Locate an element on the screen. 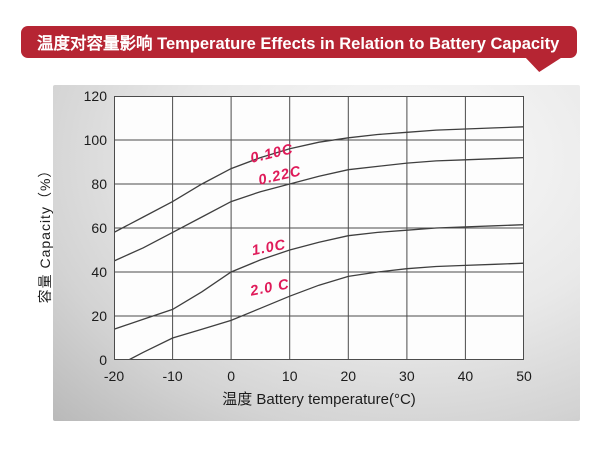 The image size is (600, 451). y-tick-label: 100 is located at coordinates (95, 140).